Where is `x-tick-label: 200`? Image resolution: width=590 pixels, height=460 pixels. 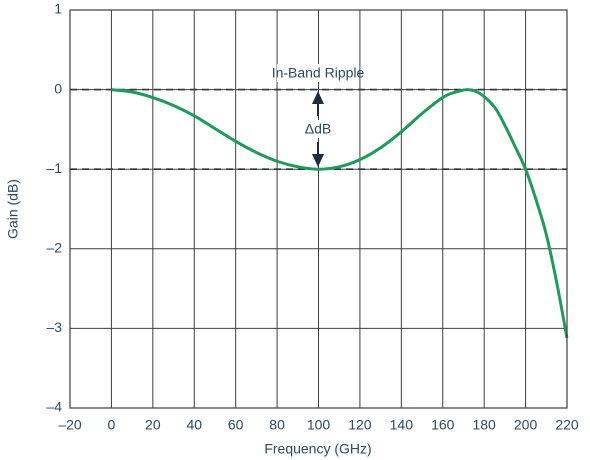
x-tick-label: 200 is located at coordinates (526, 425).